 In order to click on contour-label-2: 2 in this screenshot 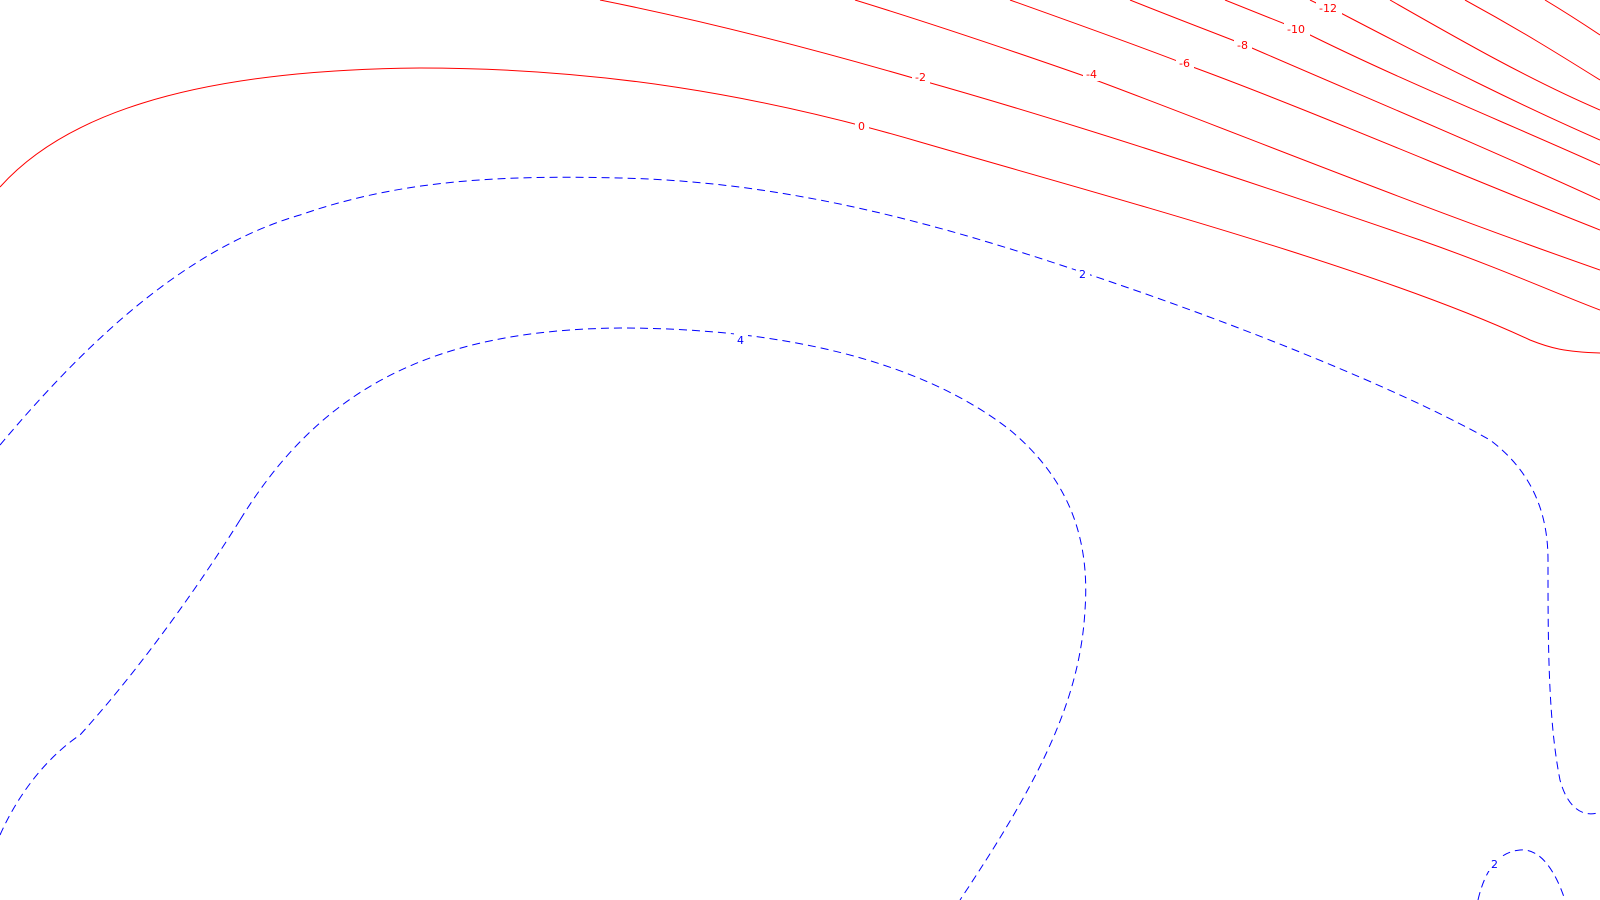, I will do `click(1083, 274)`.